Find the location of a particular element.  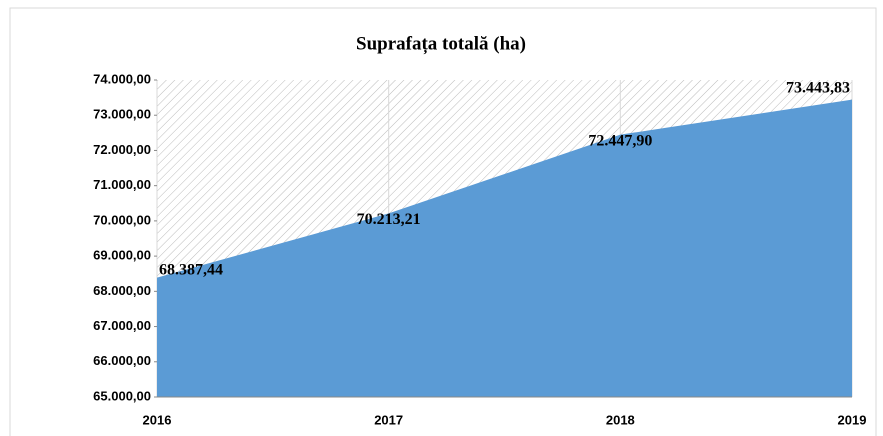

chart-title: Suprafața totală (ha) is located at coordinates (441, 43).